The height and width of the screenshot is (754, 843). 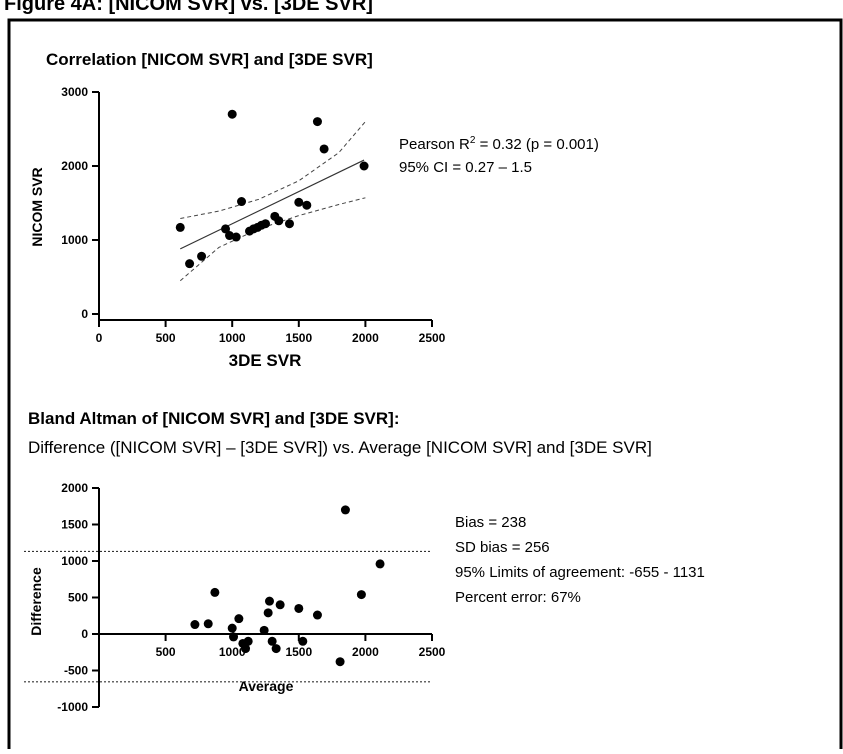 I want to click on regression-line, so click(x=272, y=204).